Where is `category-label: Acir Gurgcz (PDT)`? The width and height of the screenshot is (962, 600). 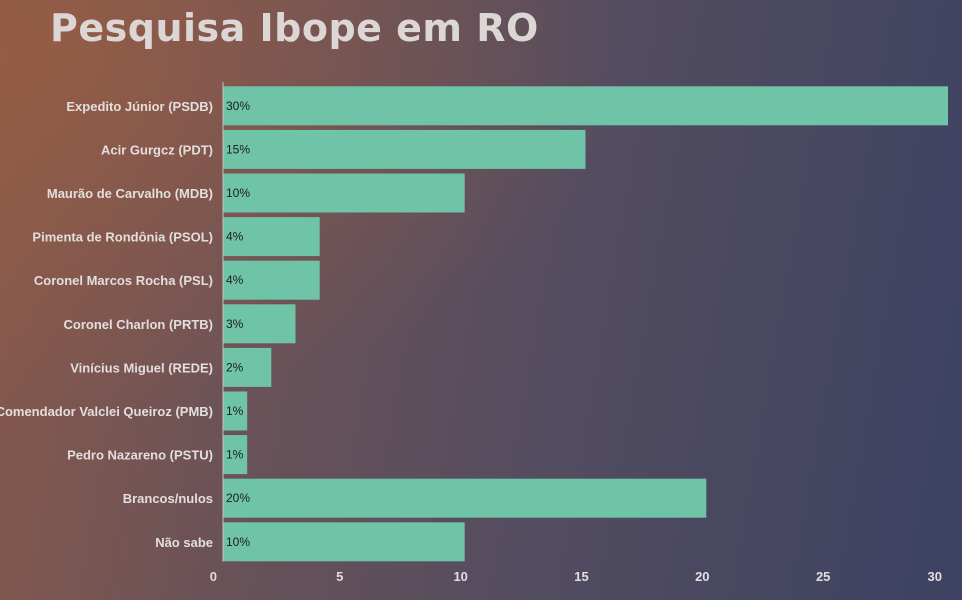
category-label: Acir Gurgcz (PDT) is located at coordinates (157, 149).